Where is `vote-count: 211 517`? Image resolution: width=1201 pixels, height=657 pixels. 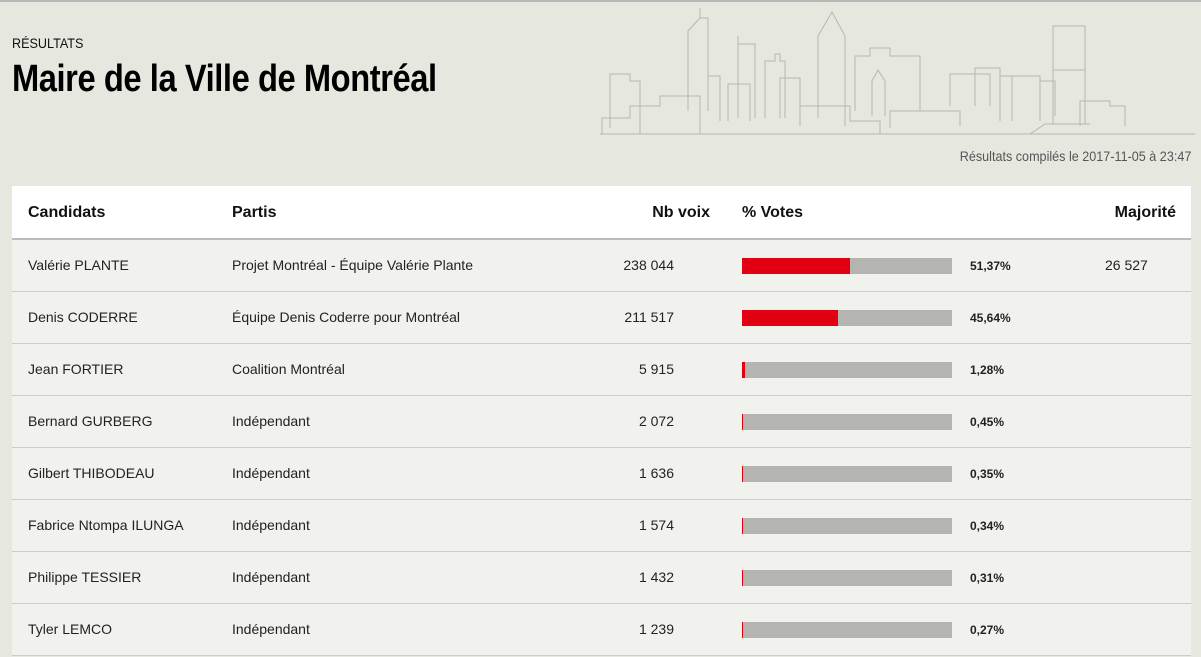 vote-count: 211 517 is located at coordinates (649, 317).